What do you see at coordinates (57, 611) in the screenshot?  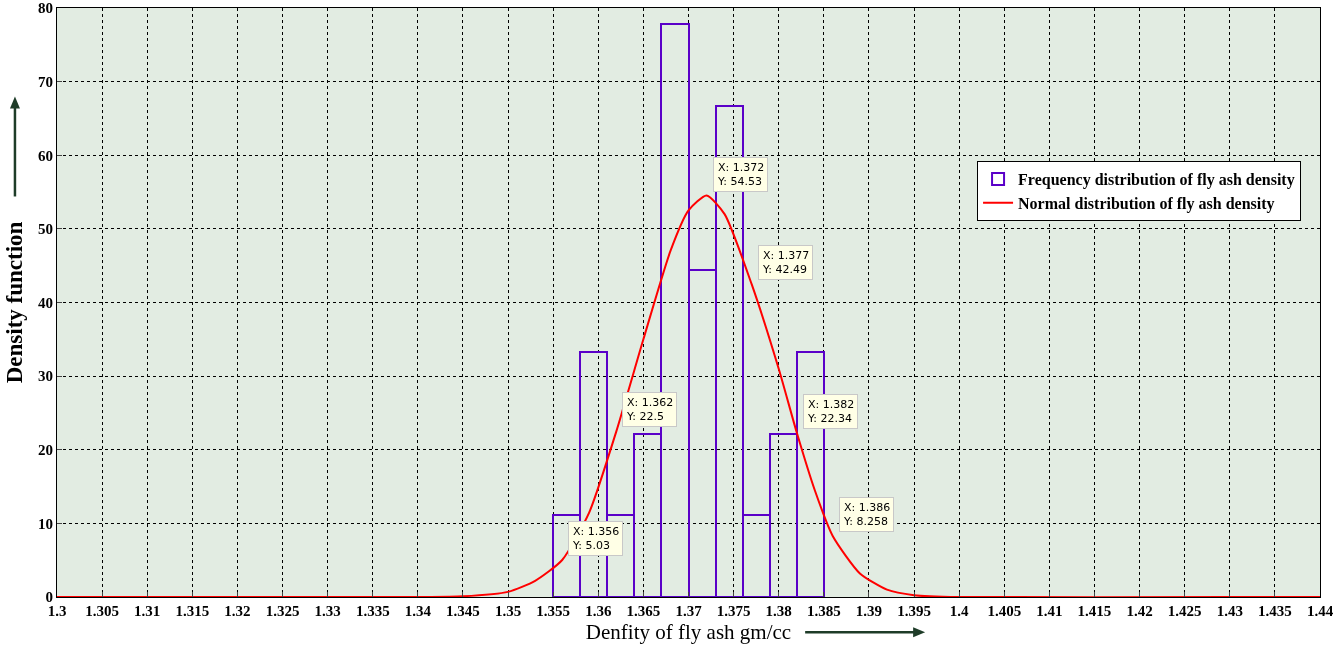 I see `x-tick-label: 1.3` at bounding box center [57, 611].